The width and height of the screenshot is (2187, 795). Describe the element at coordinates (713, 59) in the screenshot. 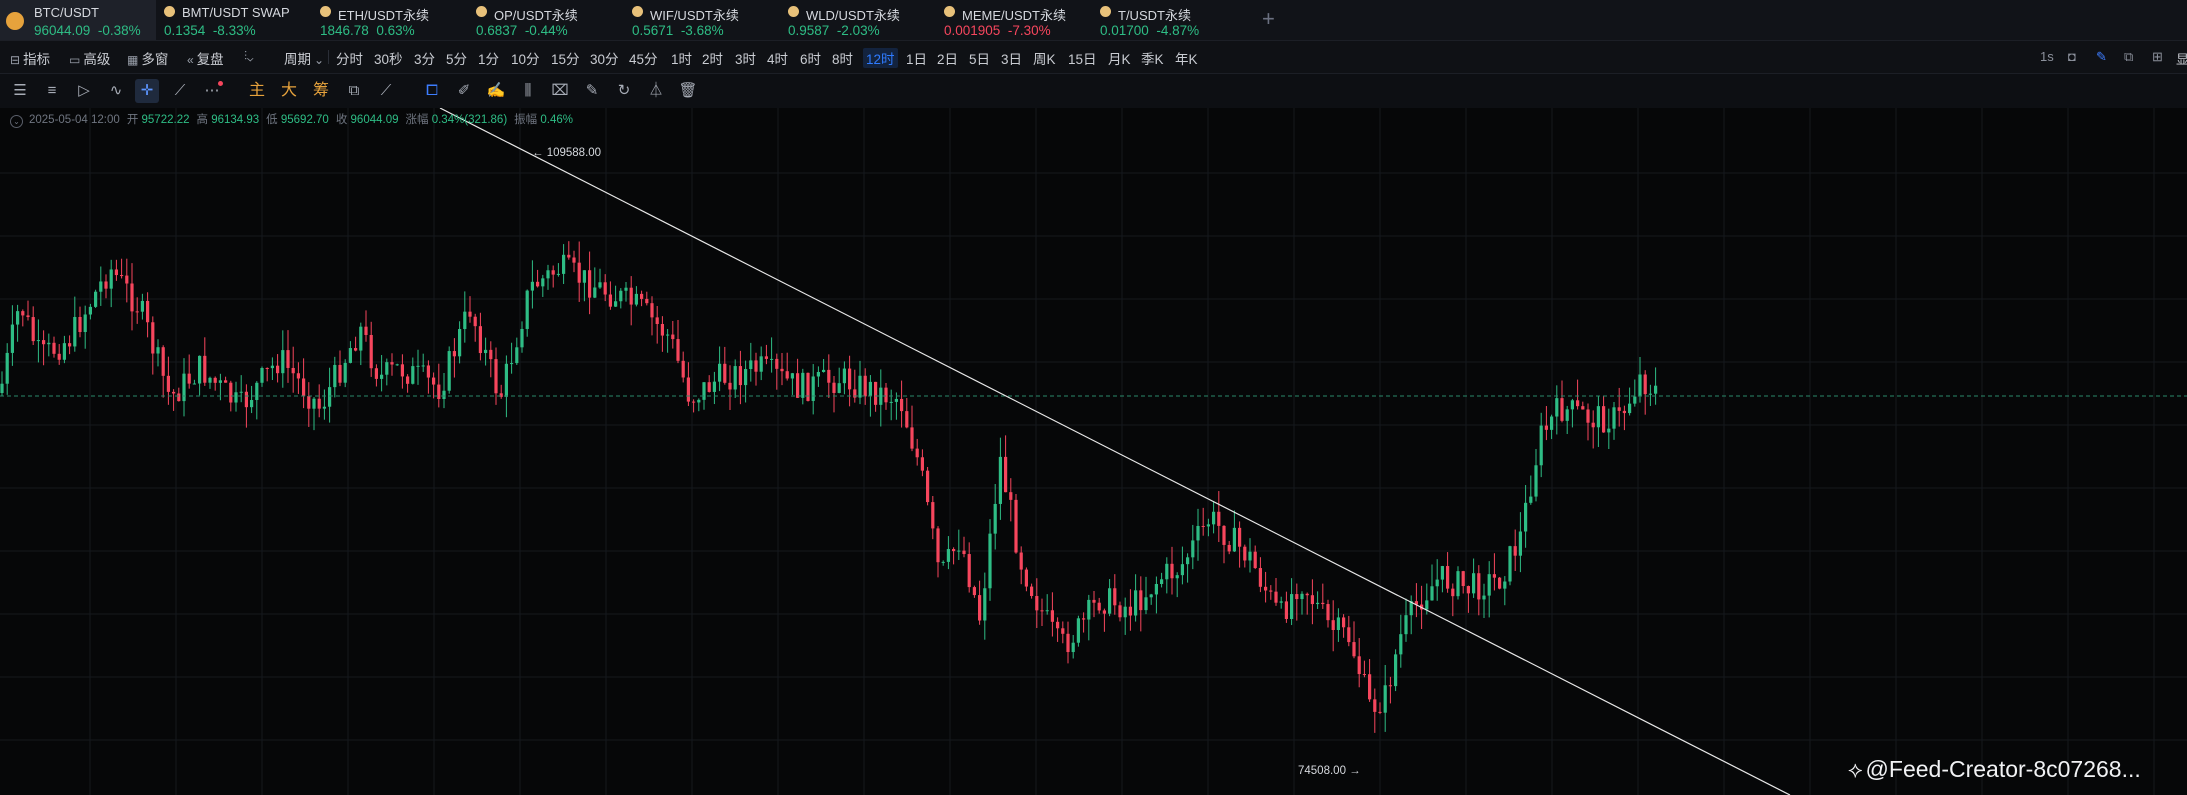

I see `interval-option: 2时` at that location.